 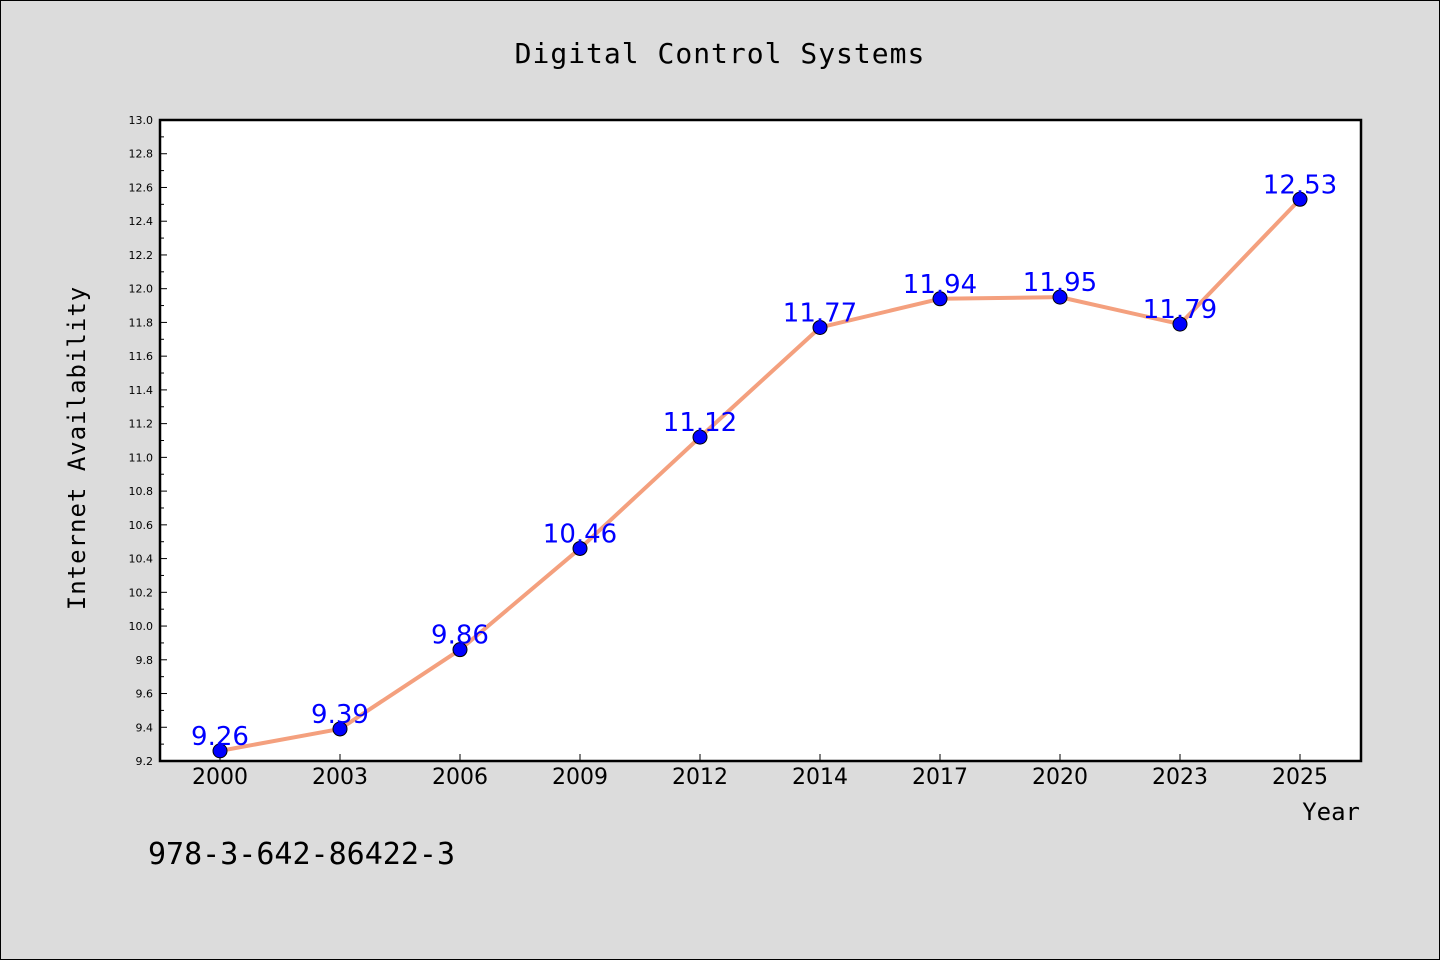 What do you see at coordinates (580, 777) in the screenshot?
I see `x-tick-label: 2009` at bounding box center [580, 777].